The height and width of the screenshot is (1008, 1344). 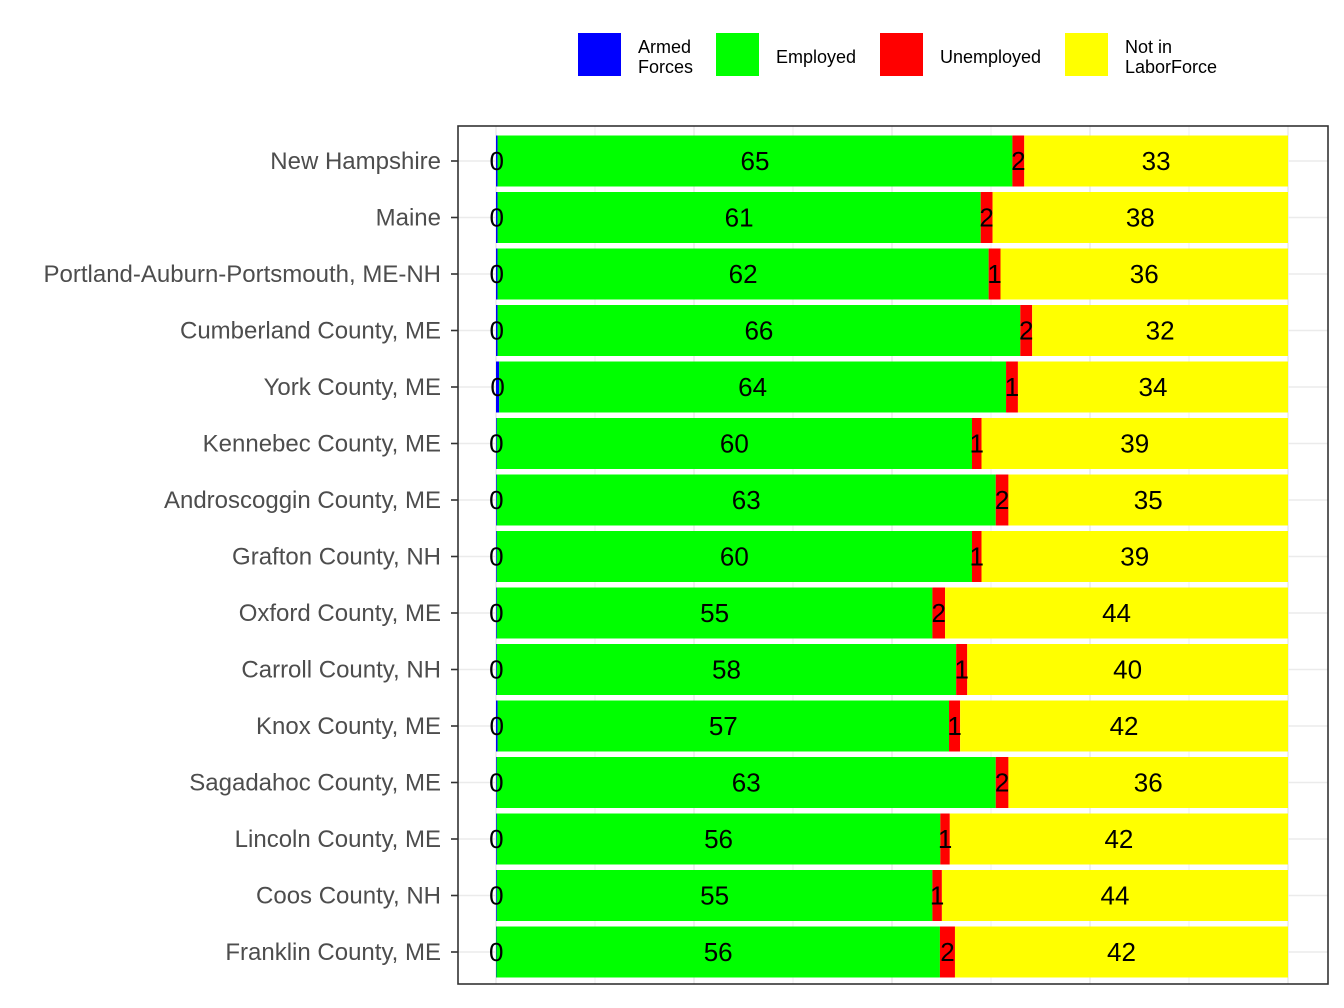 I want to click on category-label: Carroll County, NH, so click(x=341, y=670).